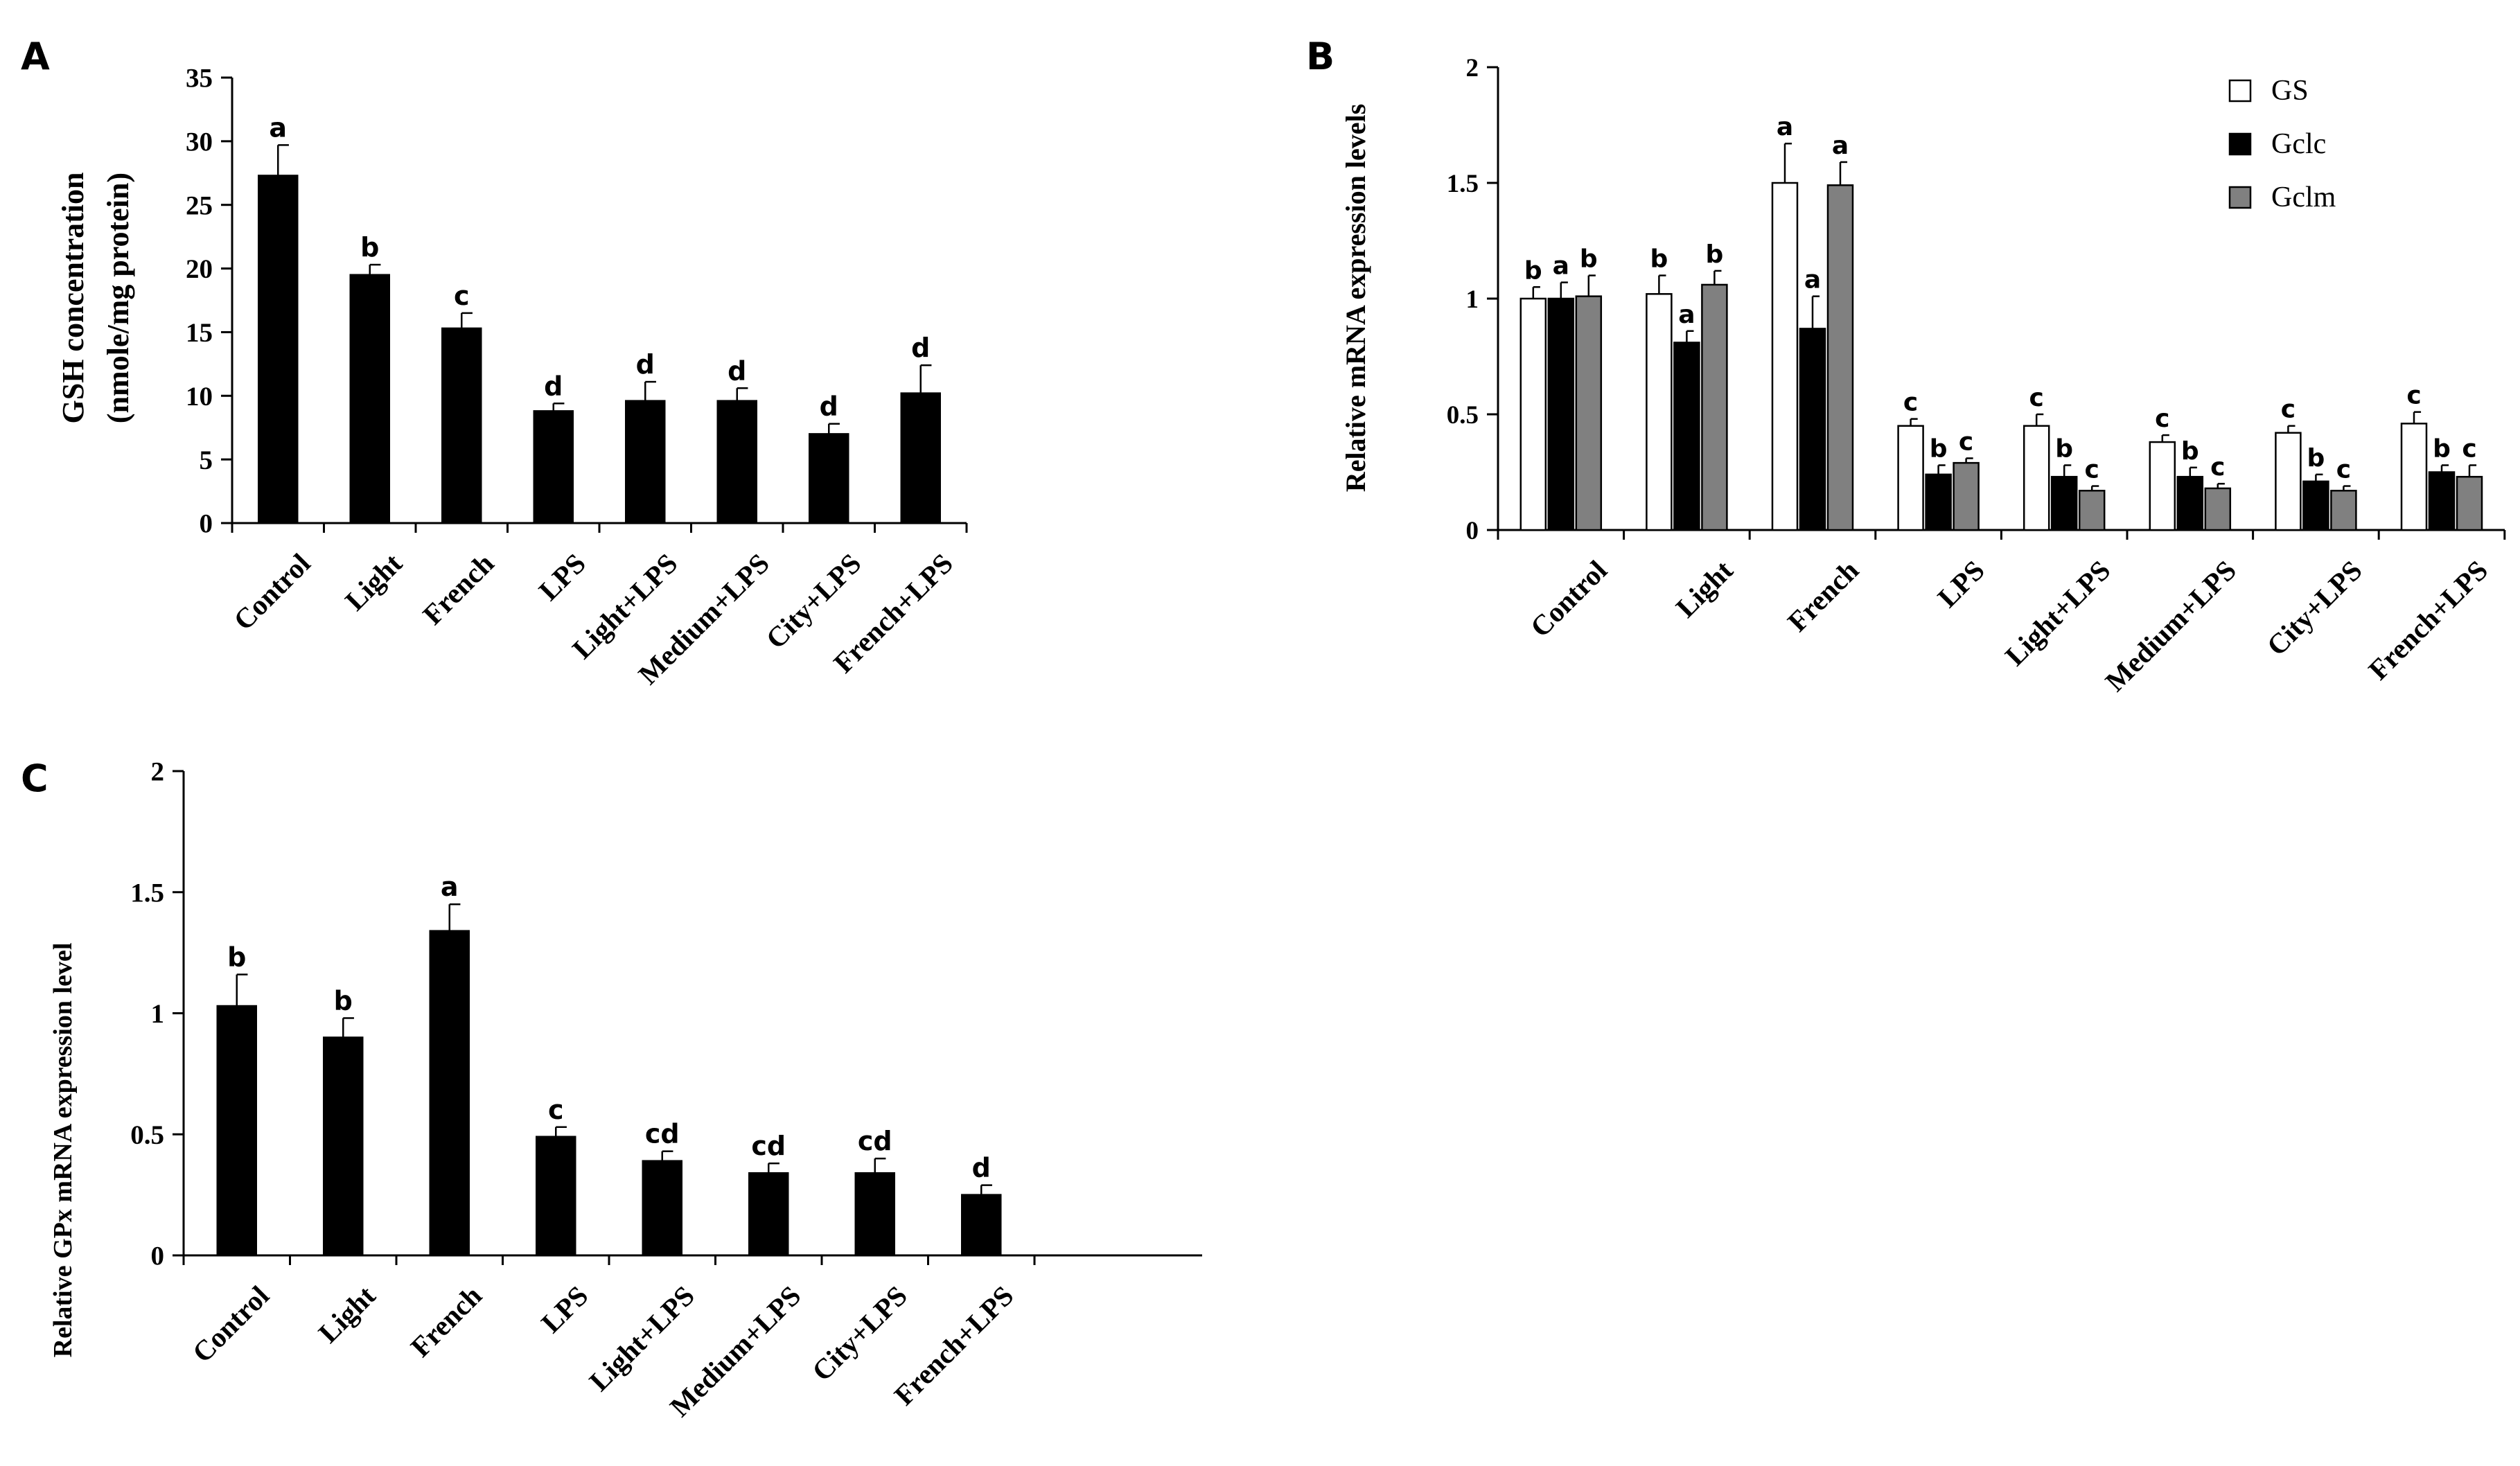 This screenshot has height=1466, width=2520. Describe the element at coordinates (199, 333) in the screenshot. I see `y-tick-label: 15` at that location.